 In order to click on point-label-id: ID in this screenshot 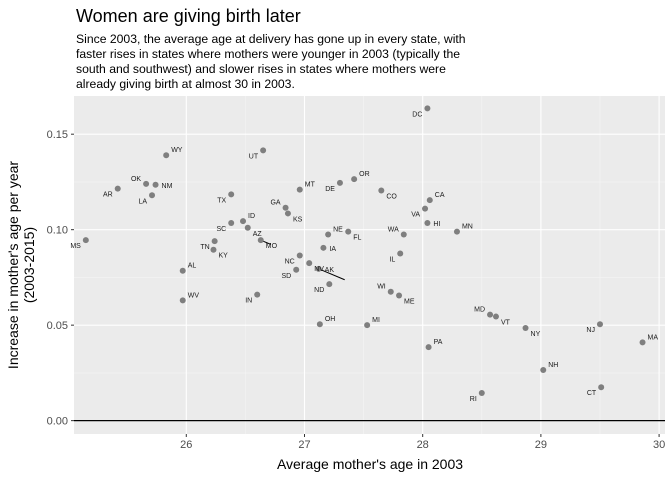, I will do `click(251, 216)`.